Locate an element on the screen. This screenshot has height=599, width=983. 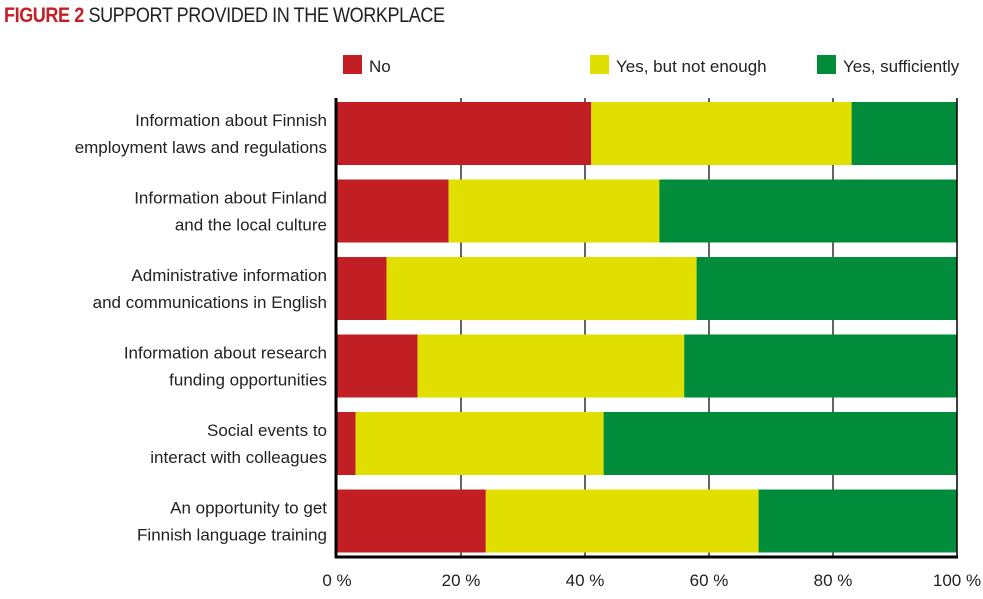
figure-title: SUPPORT PROVIDED IN THE WORKPLACE is located at coordinates (266, 15).